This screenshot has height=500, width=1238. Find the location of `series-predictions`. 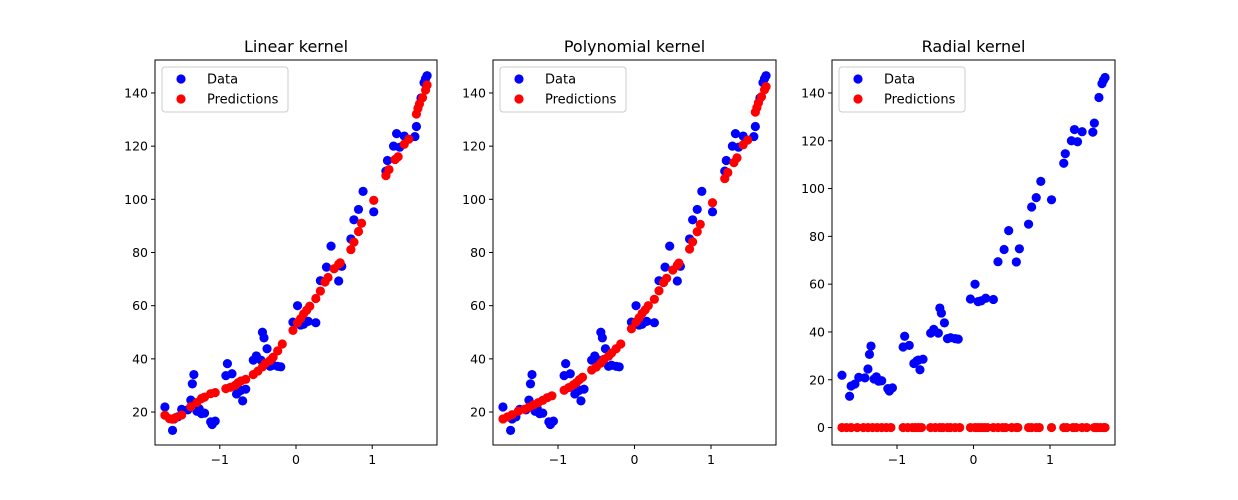

series-predictions is located at coordinates (973, 427).